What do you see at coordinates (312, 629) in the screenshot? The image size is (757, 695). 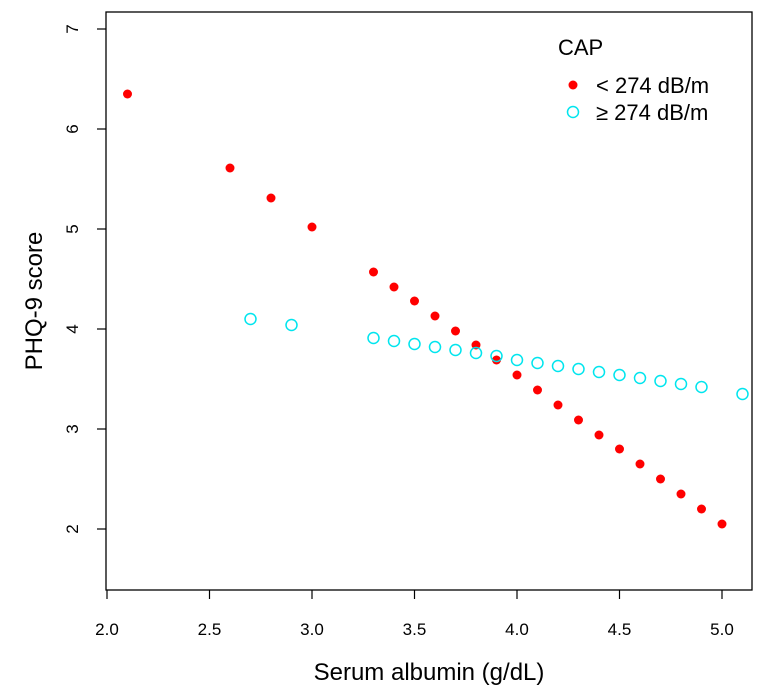 I see `x-tick-label: 3.0` at bounding box center [312, 629].